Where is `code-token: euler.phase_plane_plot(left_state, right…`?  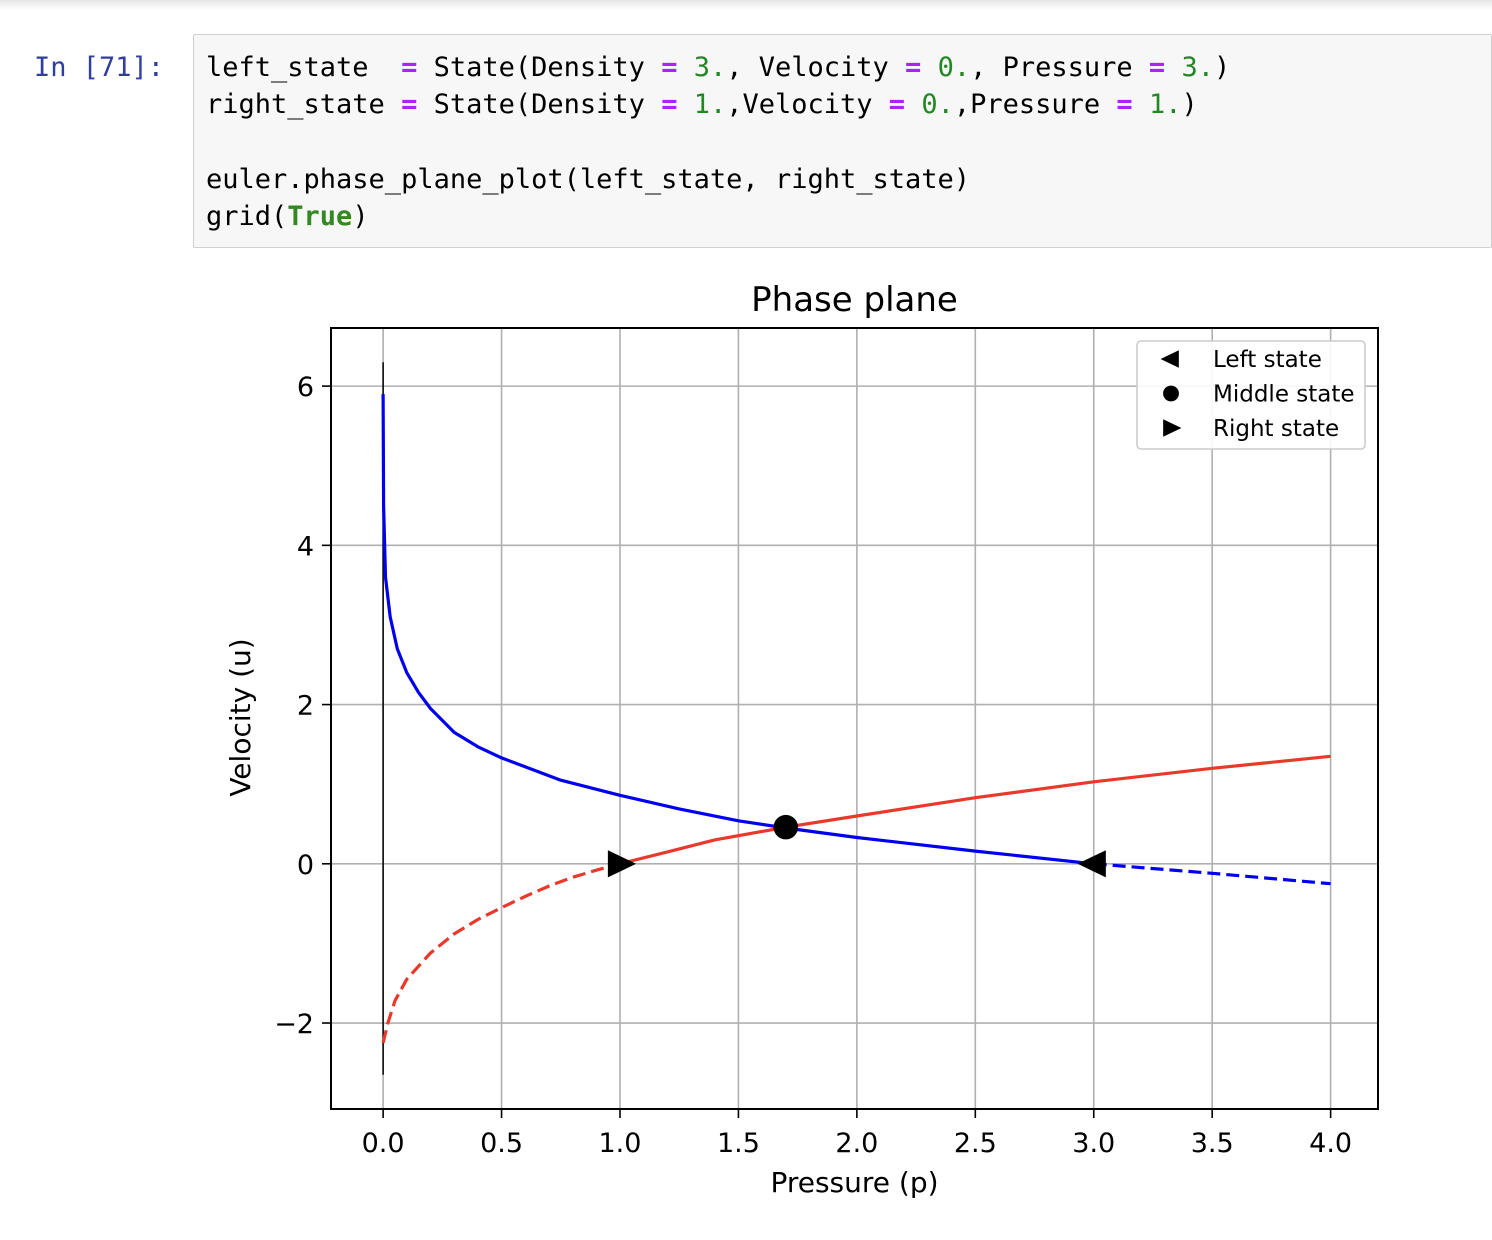 code-token: euler.phase_plane_plot(left_state, right… is located at coordinates (588, 179).